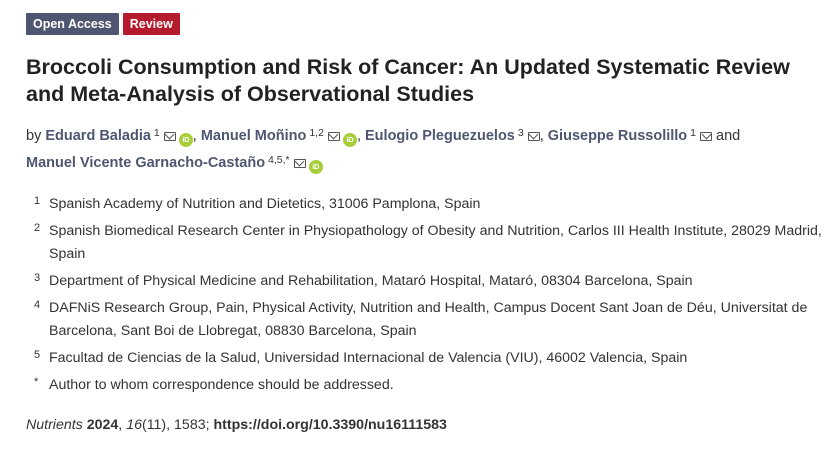 The width and height of the screenshot is (840, 461). What do you see at coordinates (617, 136) in the screenshot?
I see `author-link-russolillo: Giuseppe Russolillo` at bounding box center [617, 136].